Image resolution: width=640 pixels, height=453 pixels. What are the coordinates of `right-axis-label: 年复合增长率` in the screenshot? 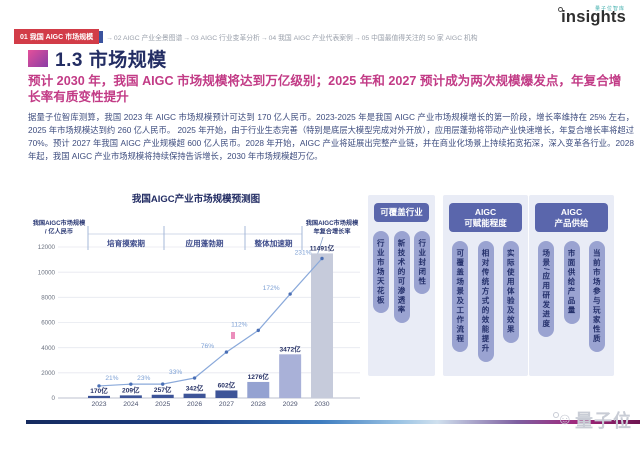 It's located at (332, 232).